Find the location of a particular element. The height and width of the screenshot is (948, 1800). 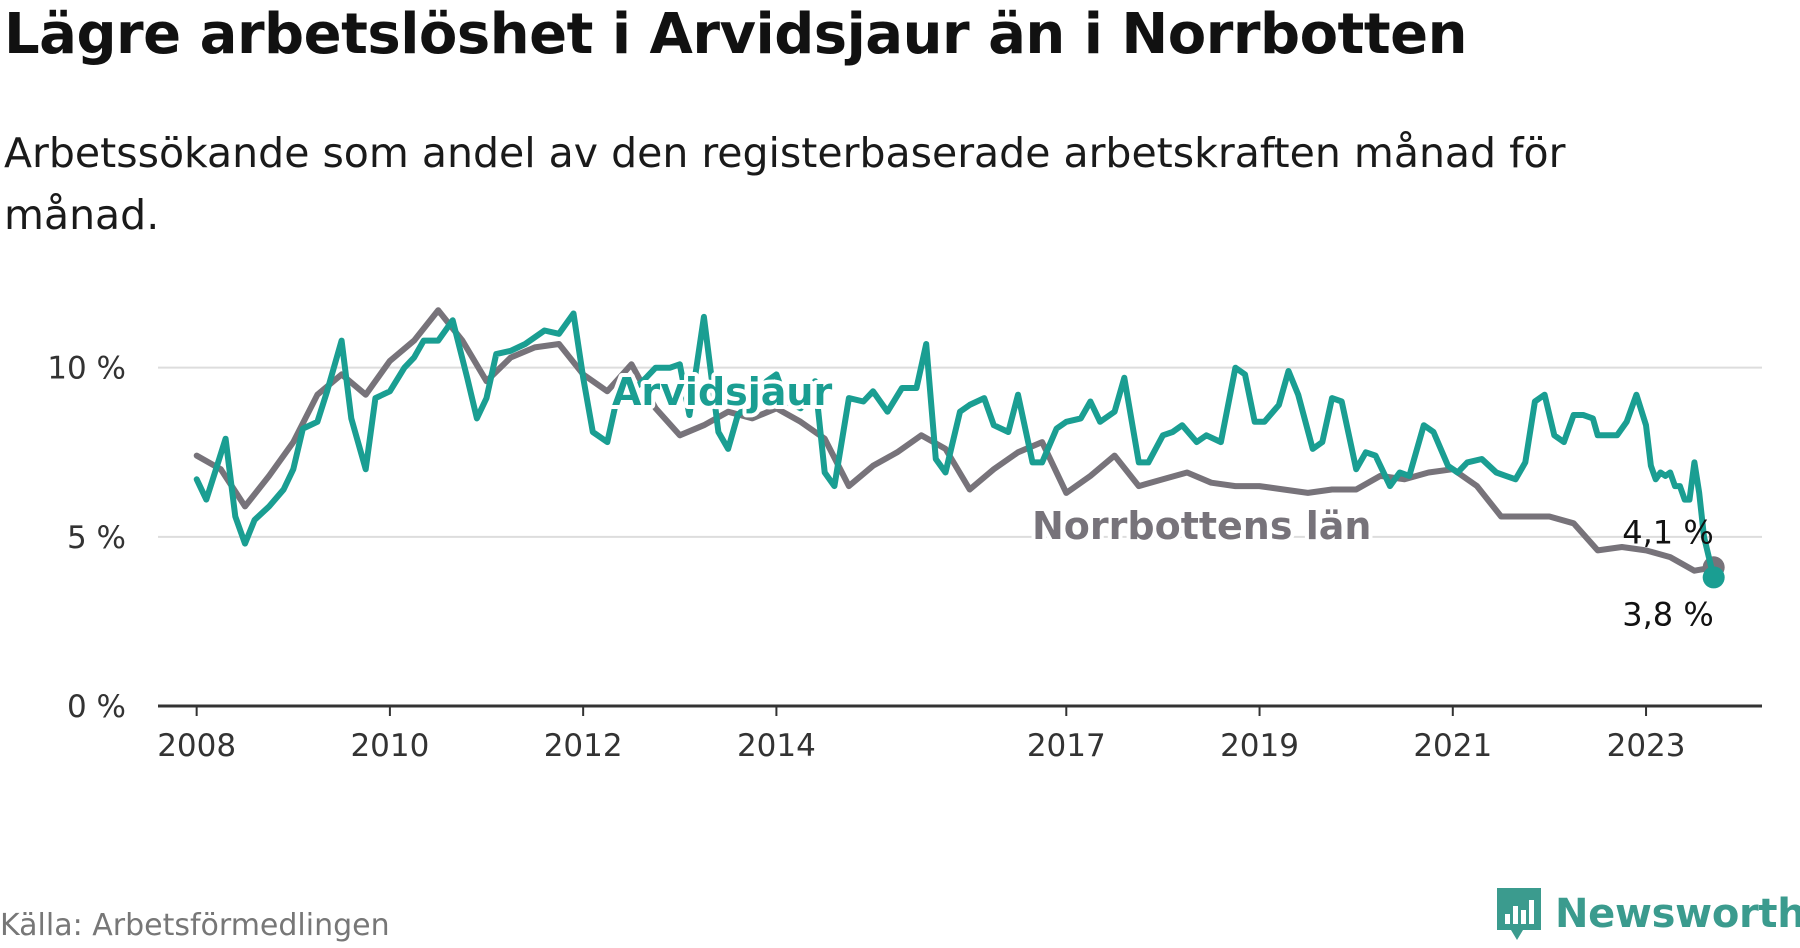

x-tick-label-2: 2012 is located at coordinates (583, 746).